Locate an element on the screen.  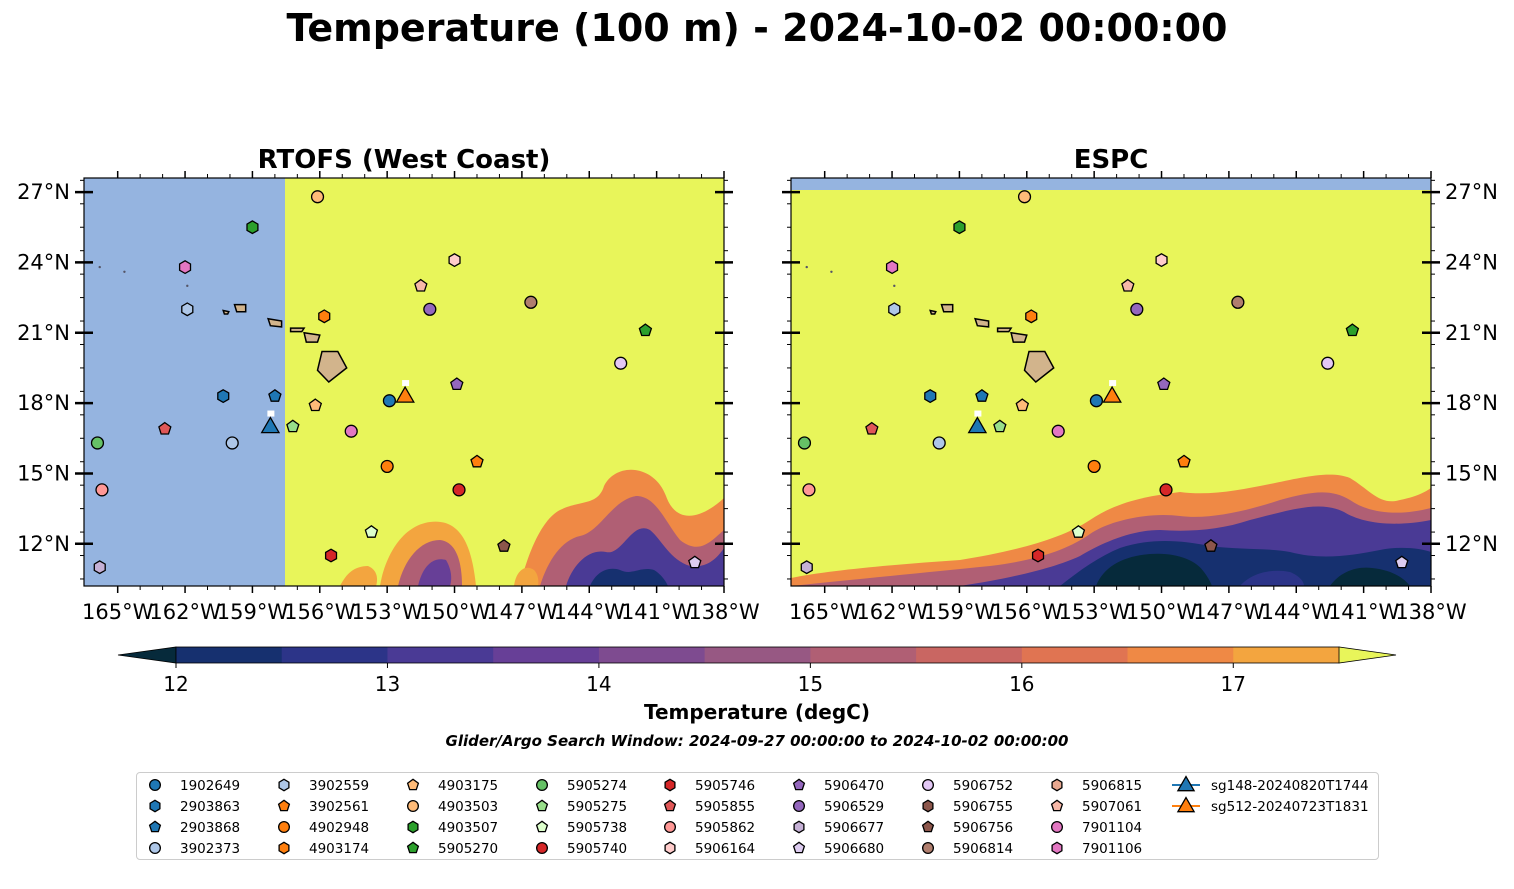
lat-tick-label: 15°N is located at coordinates (43, 473).